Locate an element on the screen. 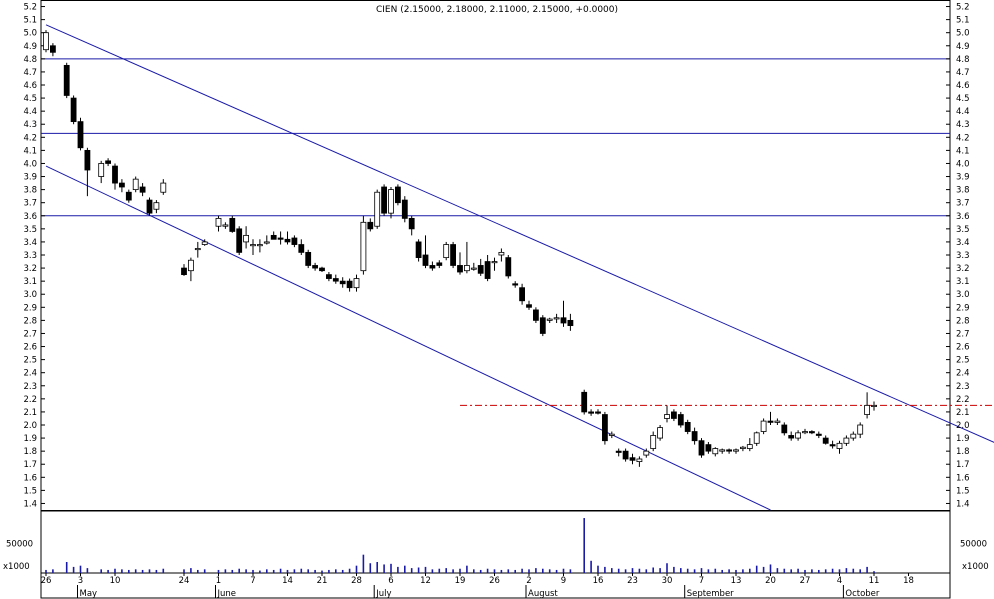 The width and height of the screenshot is (994, 599). date-tick-label: 26 is located at coordinates (494, 581).